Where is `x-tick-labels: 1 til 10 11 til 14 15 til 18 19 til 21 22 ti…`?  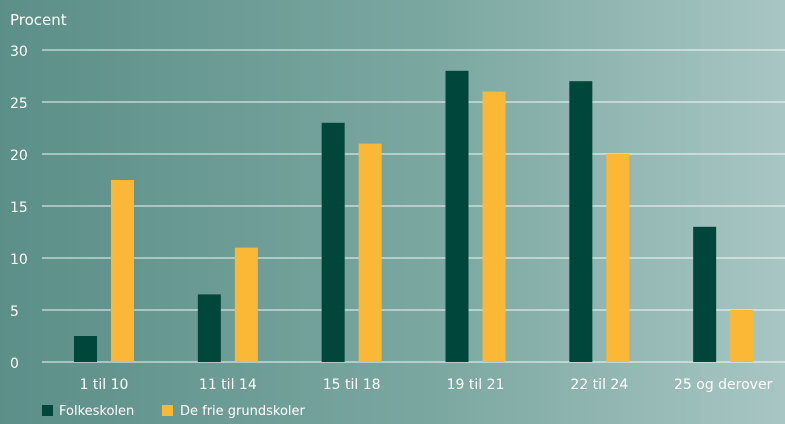 x-tick-labels: 1 til 10 11 til 14 15 til 18 19 til 21 22 ti… is located at coordinates (426, 385).